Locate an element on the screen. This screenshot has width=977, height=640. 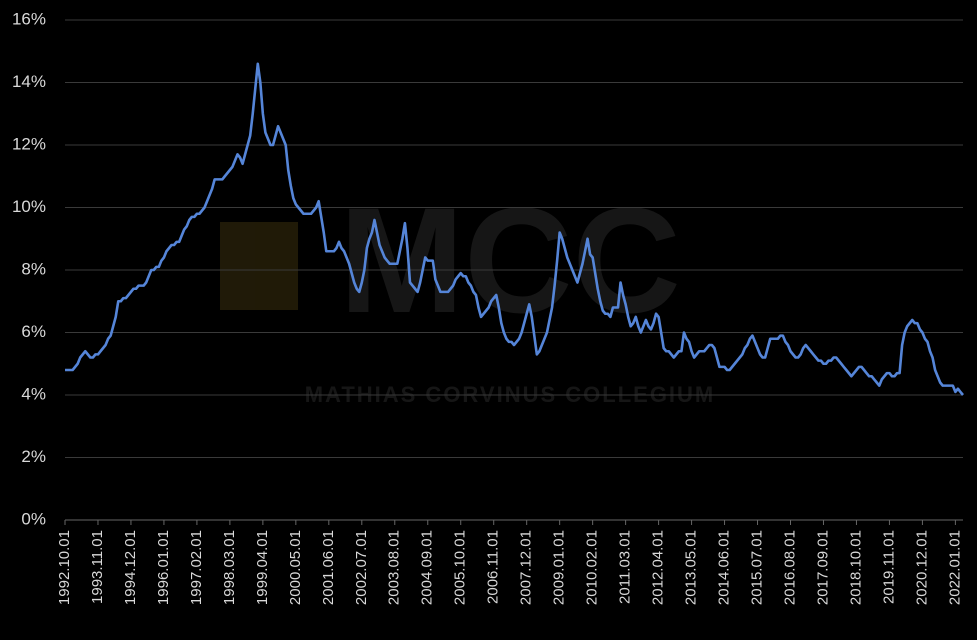
watermark-text: MATHIAS CORVINUS COLLEGIUM is located at coordinates (510, 394).